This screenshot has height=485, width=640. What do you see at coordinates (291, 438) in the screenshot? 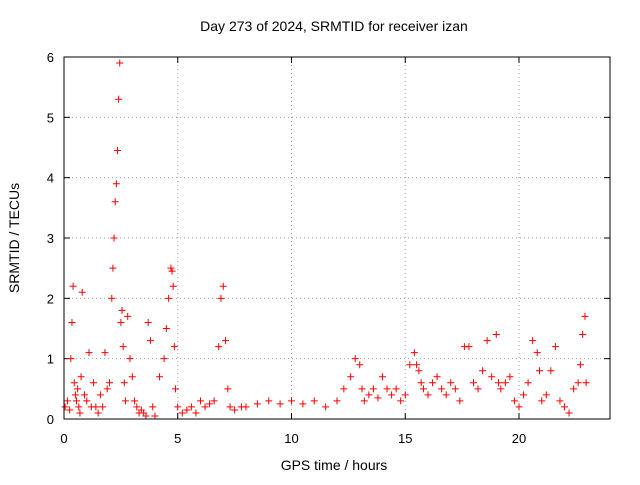
I see `x-tick-label: 10` at bounding box center [291, 438].